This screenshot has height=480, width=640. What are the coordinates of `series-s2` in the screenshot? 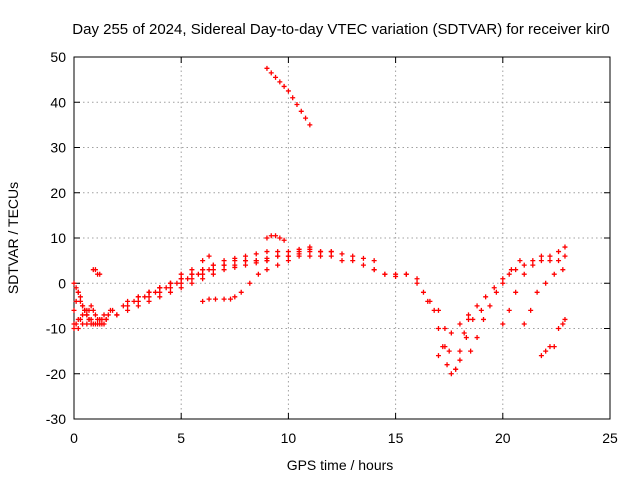 It's located at (92, 315).